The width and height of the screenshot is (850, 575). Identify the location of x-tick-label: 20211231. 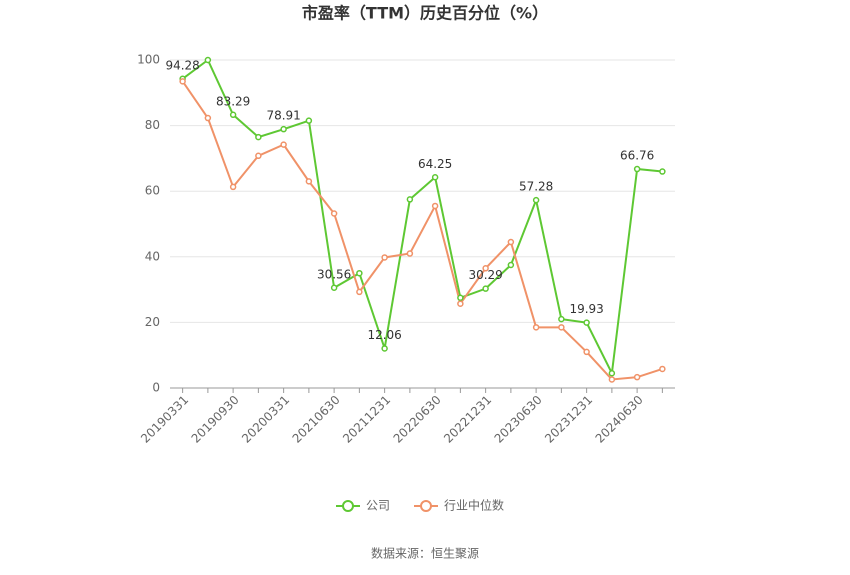
(366, 419).